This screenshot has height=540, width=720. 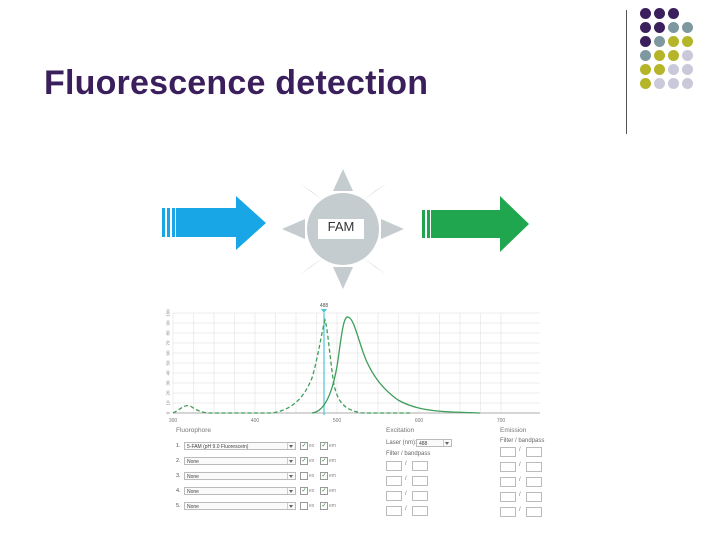 I want to click on dye-label: FAM, so click(x=341, y=229).